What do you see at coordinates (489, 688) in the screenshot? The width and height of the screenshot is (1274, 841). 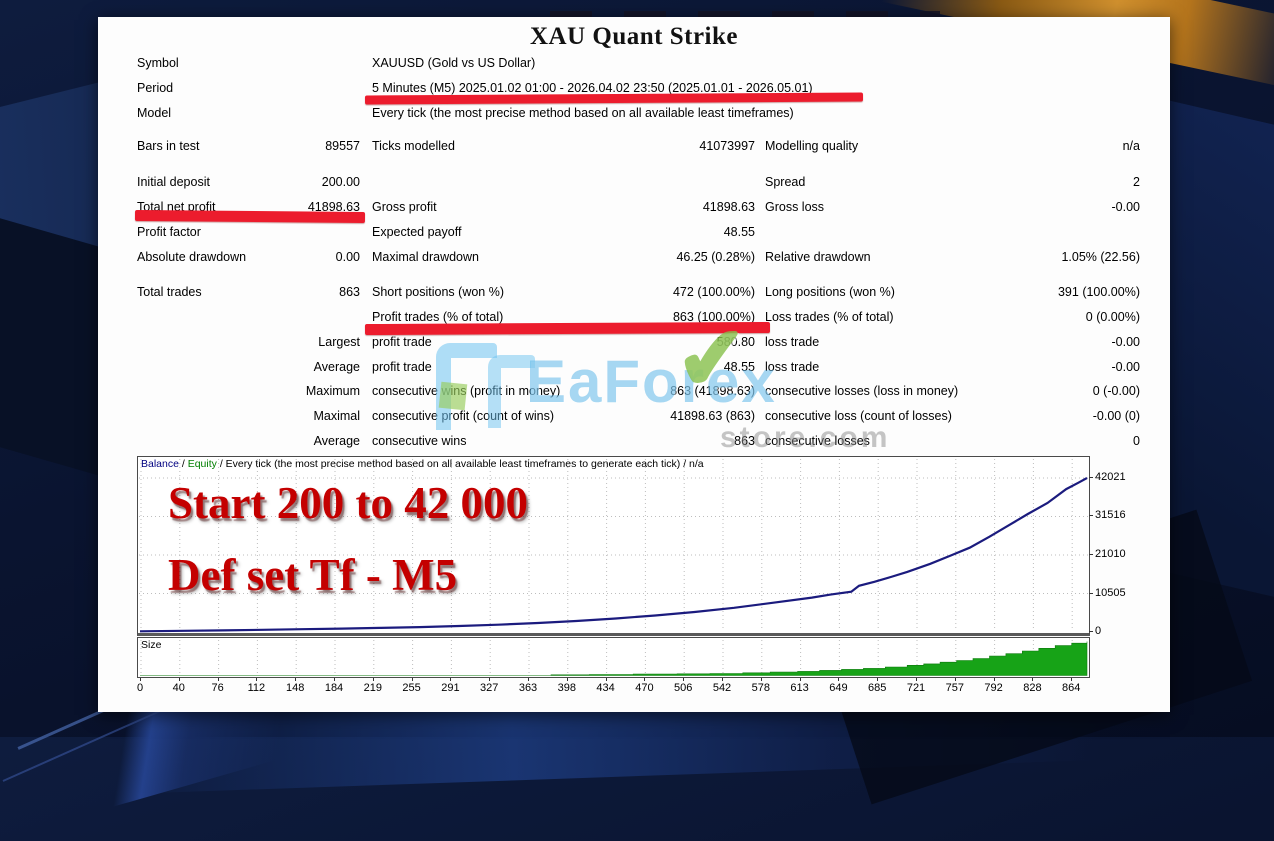 I see `x-axis-label: 327` at bounding box center [489, 688].